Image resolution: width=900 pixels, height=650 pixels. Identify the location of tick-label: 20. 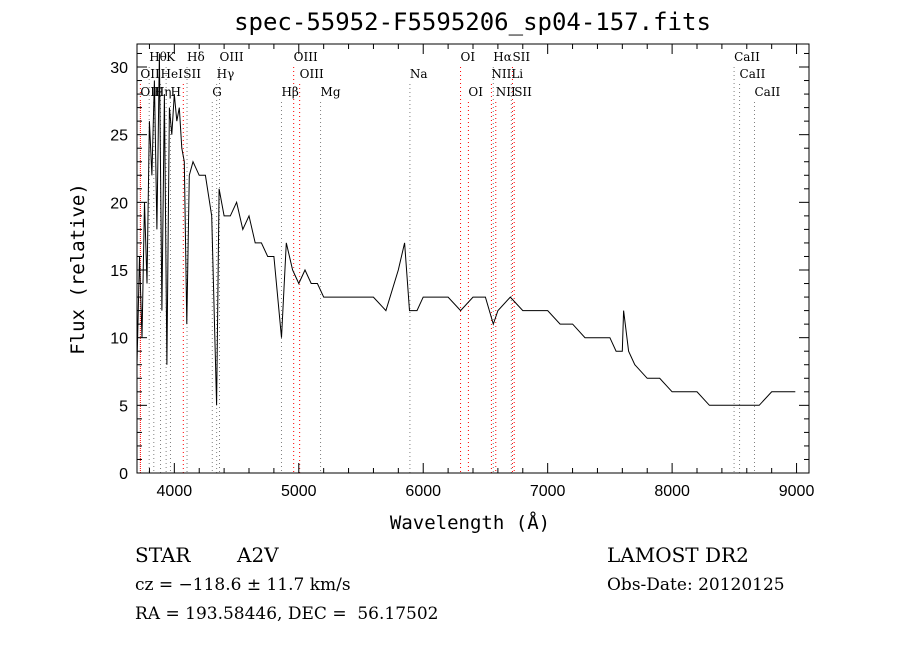
(119, 203).